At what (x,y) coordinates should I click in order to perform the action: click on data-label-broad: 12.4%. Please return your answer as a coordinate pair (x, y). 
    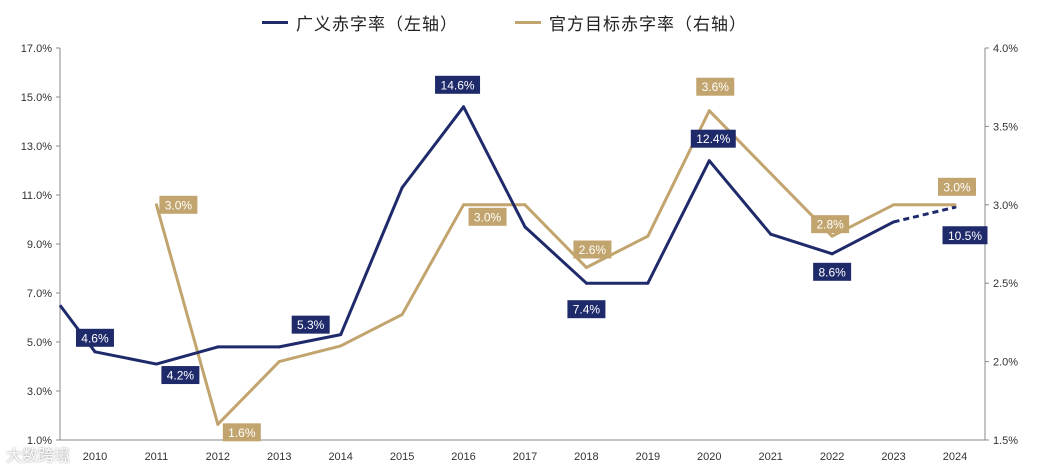
    Looking at the image, I should click on (713, 139).